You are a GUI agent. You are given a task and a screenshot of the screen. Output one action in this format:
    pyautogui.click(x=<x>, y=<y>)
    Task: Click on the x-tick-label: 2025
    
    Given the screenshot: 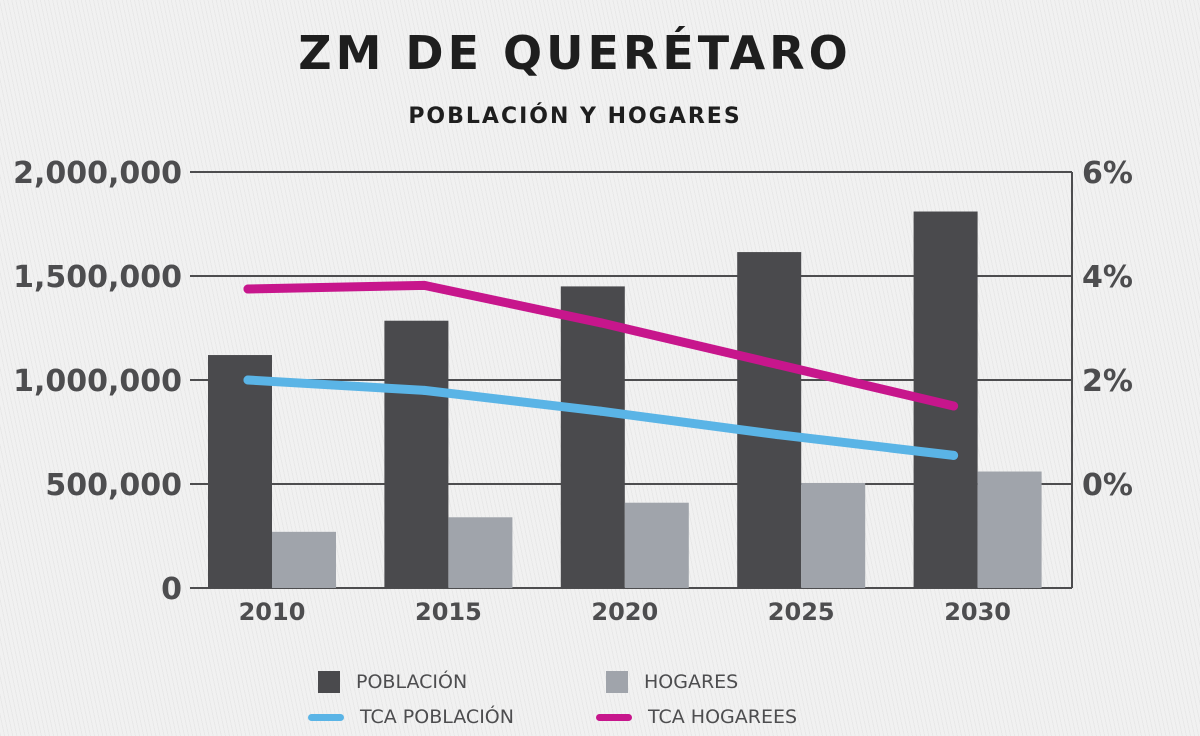 What is the action you would take?
    pyautogui.click(x=801, y=612)
    